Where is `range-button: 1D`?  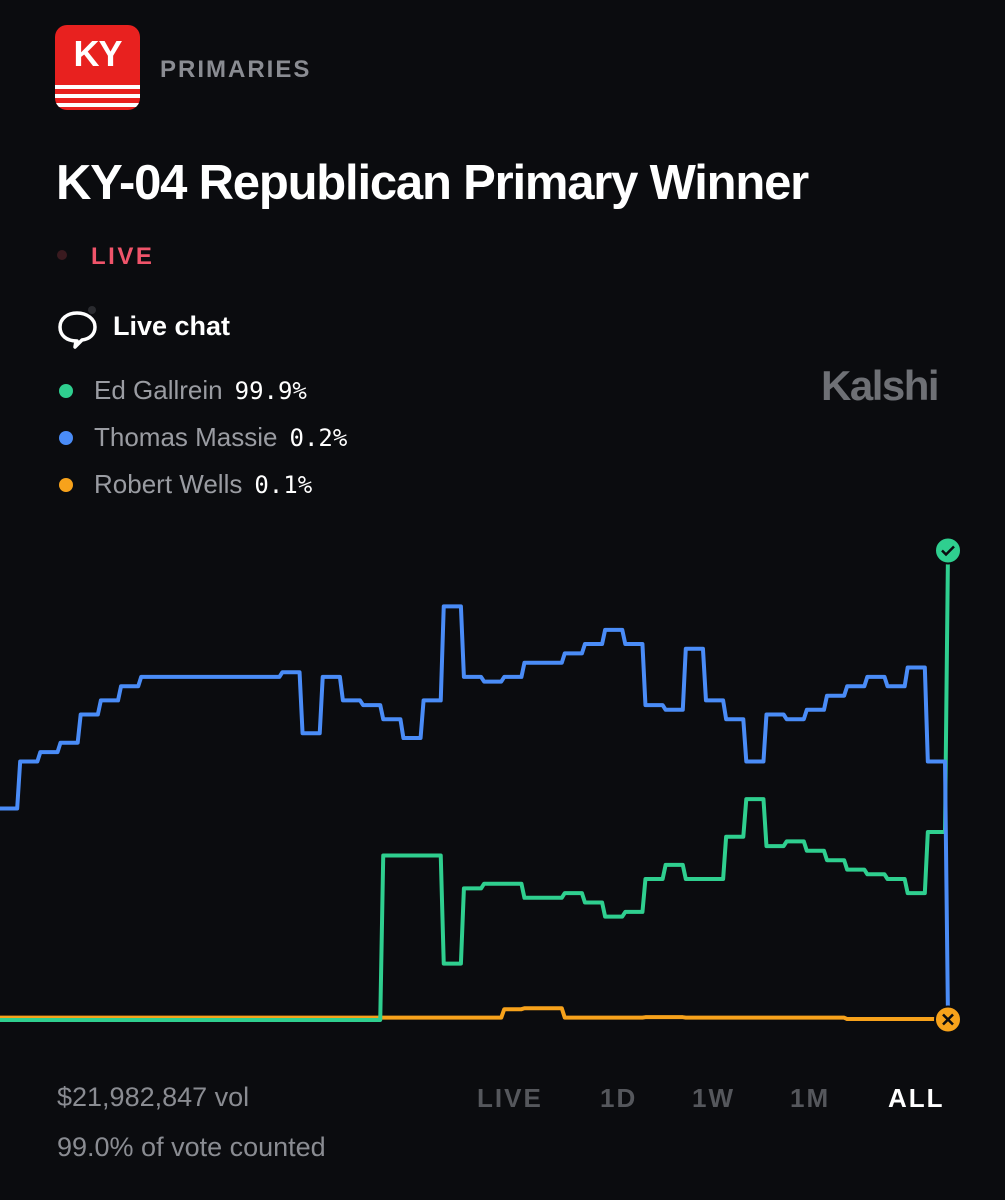 range-button: 1D is located at coordinates (619, 1098).